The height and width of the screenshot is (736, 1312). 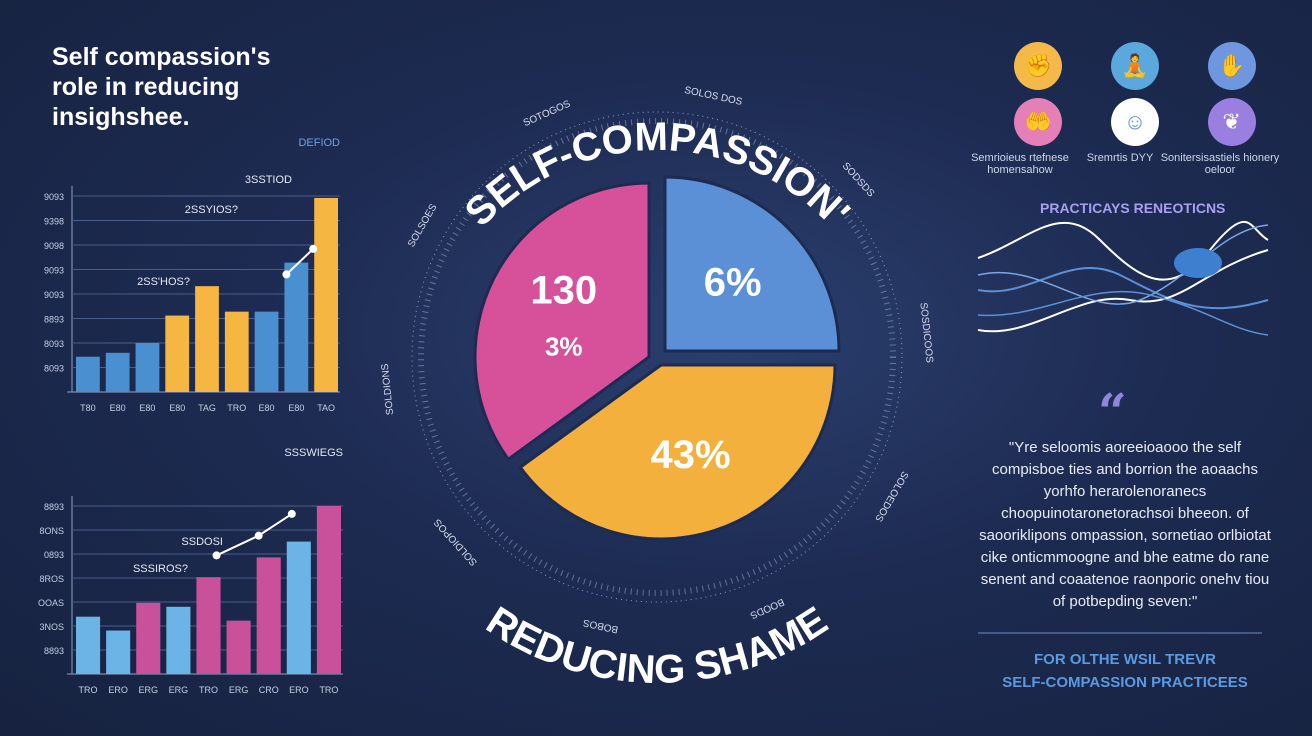 What do you see at coordinates (563, 291) in the screenshot?
I see `slice-label: 130` at bounding box center [563, 291].